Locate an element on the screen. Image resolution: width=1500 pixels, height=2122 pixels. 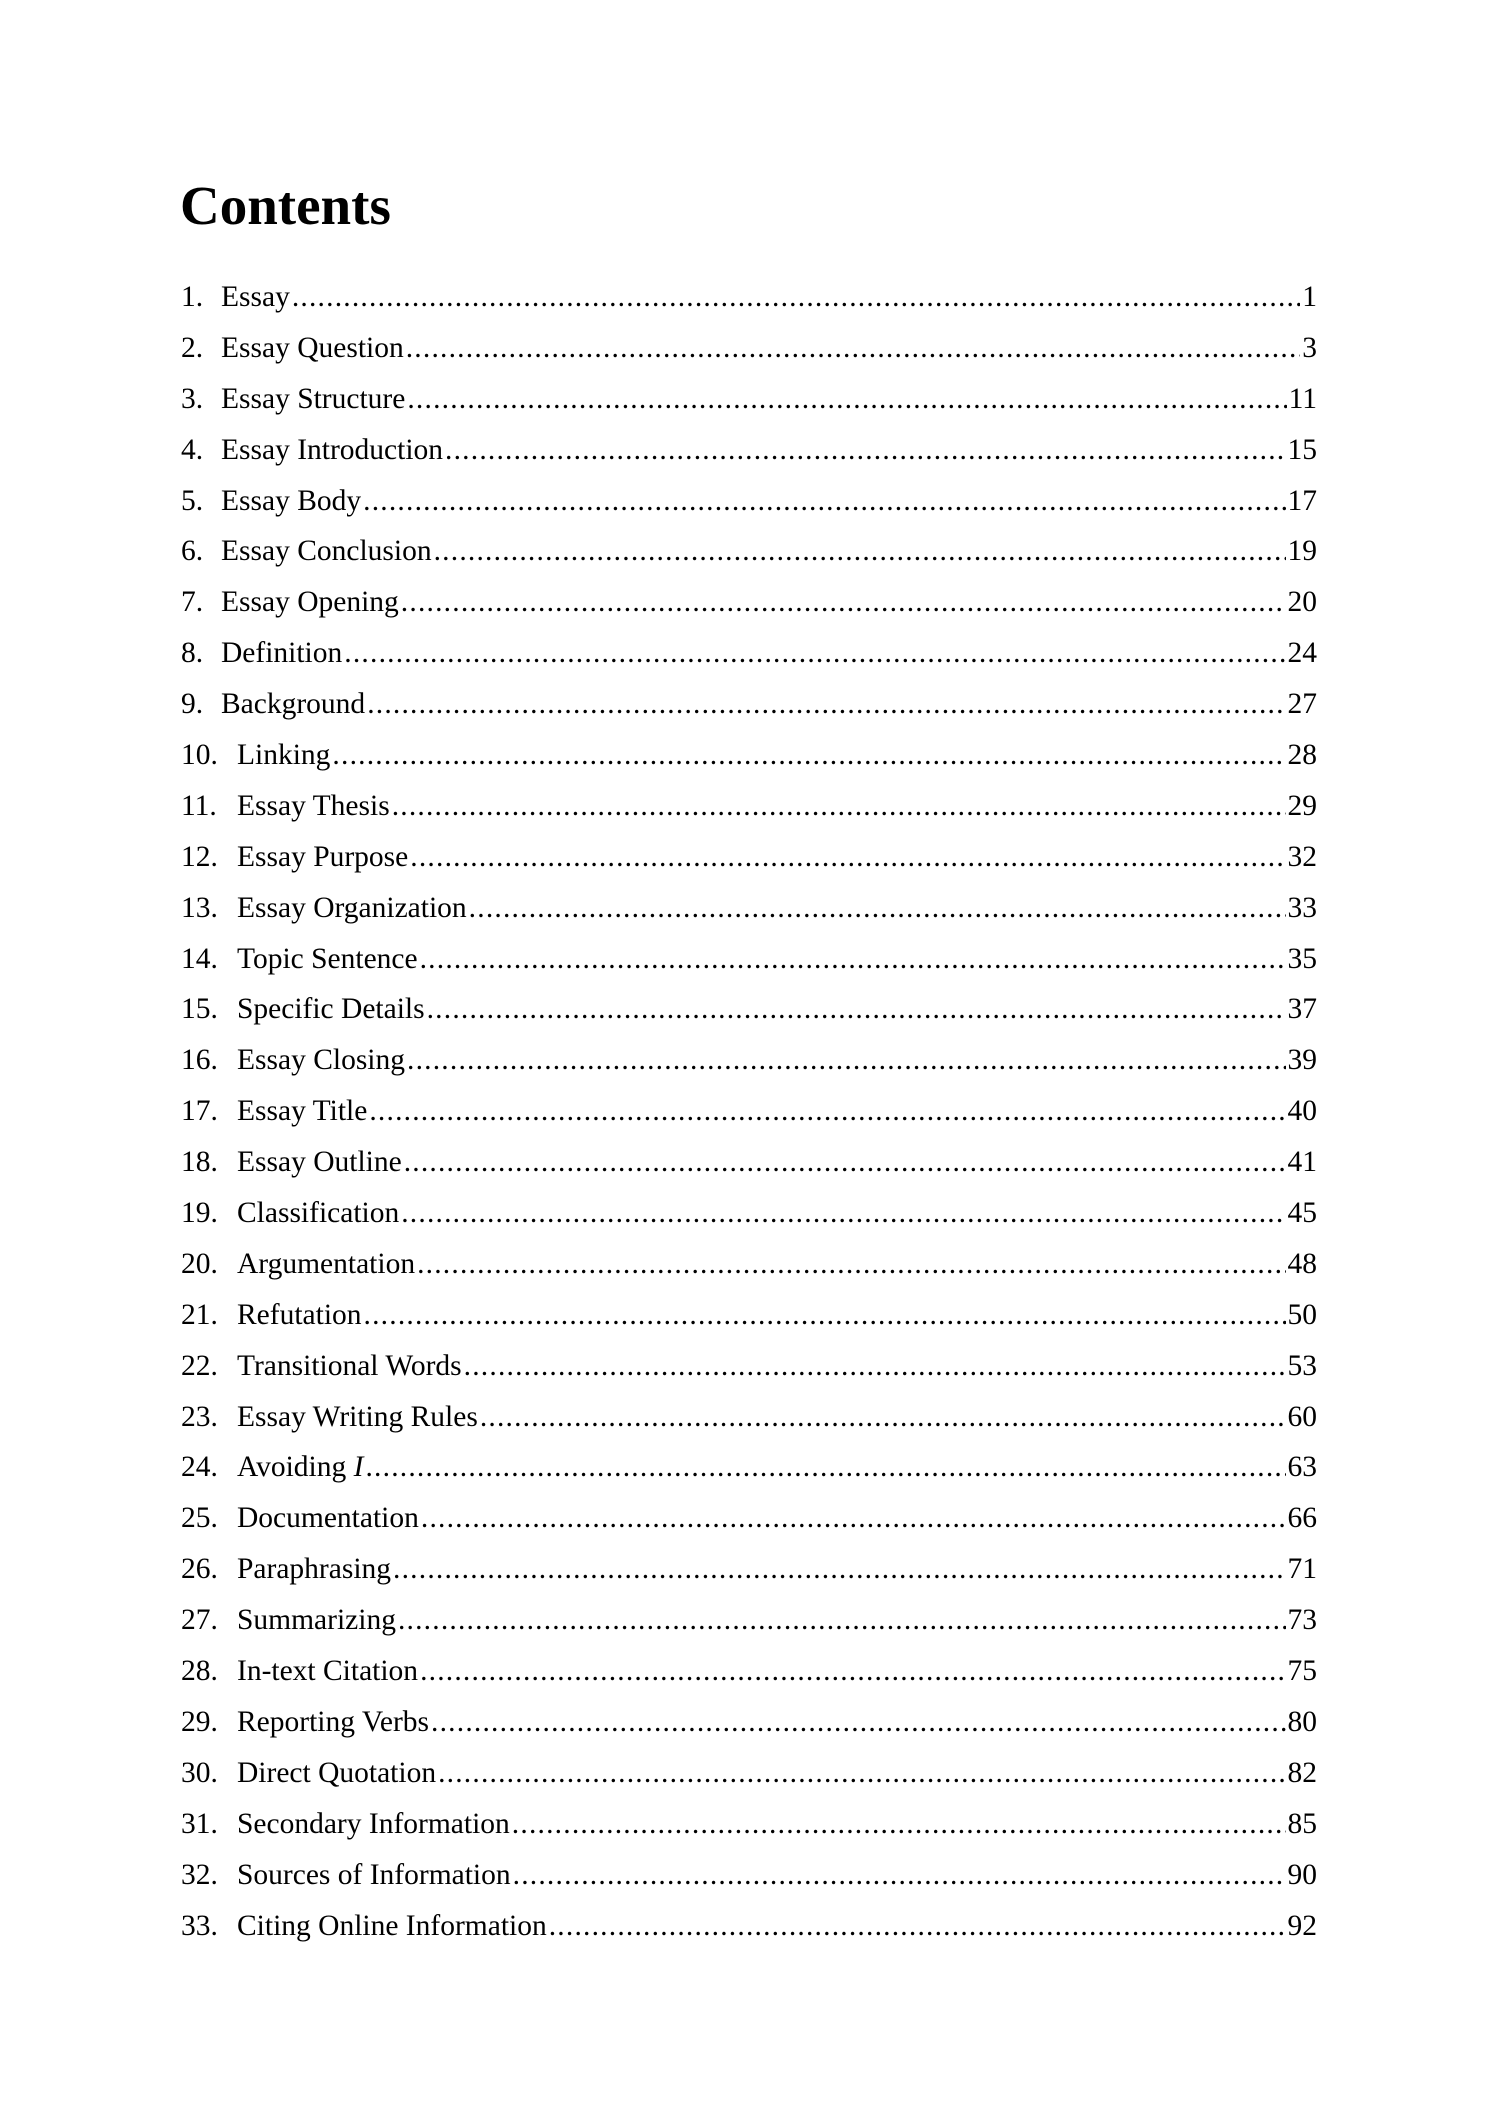
toc-entry-label: Essay Structure is located at coordinates (313, 399).